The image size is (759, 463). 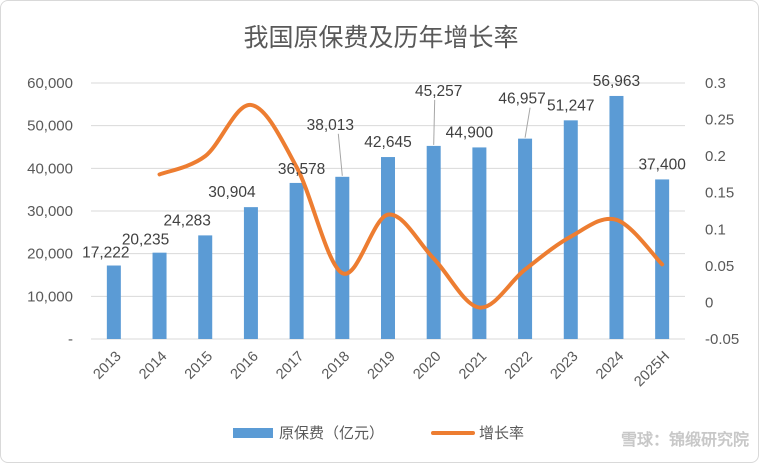 What do you see at coordinates (470, 132) in the screenshot?
I see `data-label-2021: 44,900` at bounding box center [470, 132].